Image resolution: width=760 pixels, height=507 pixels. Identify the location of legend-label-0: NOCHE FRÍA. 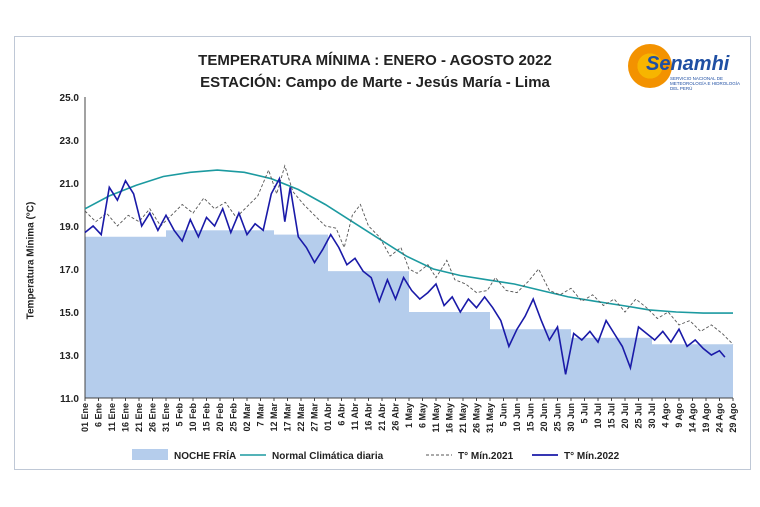
(205, 455).